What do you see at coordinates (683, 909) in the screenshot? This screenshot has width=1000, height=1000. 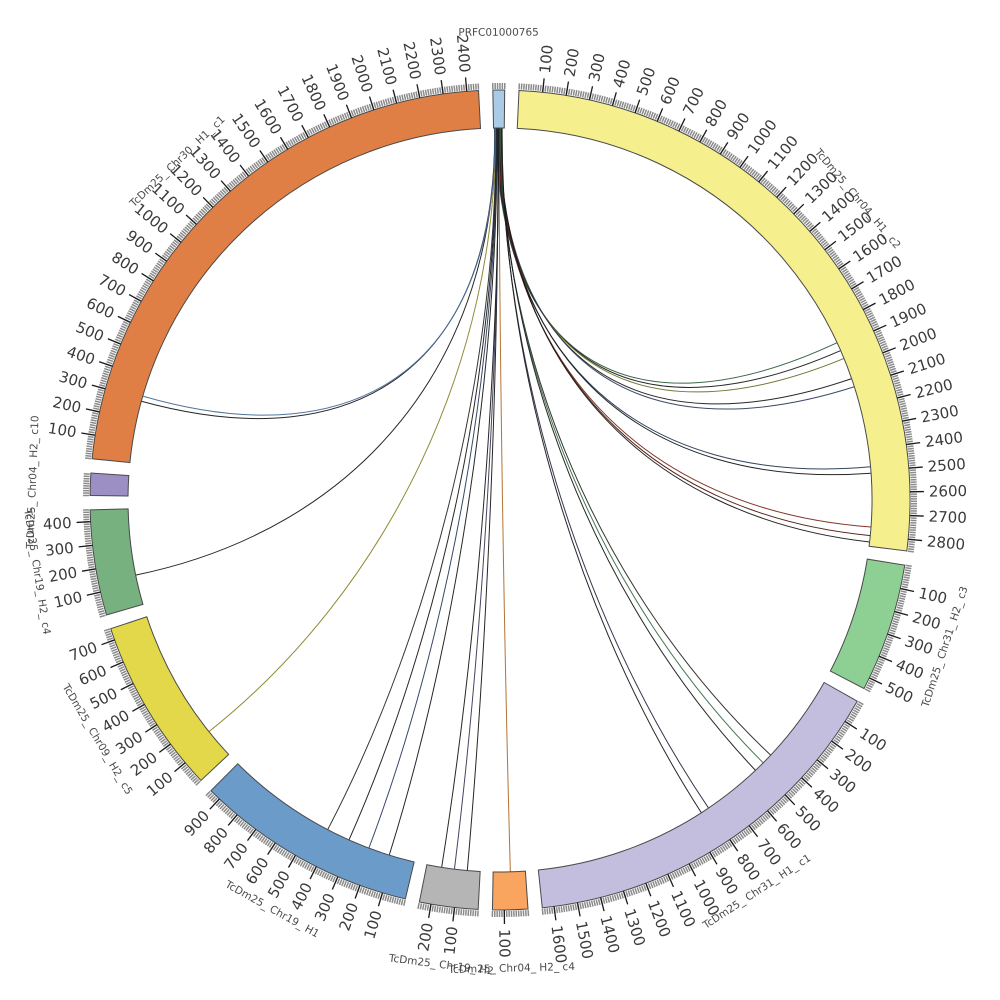 I see `tick-label: 1100` at bounding box center [683, 909].